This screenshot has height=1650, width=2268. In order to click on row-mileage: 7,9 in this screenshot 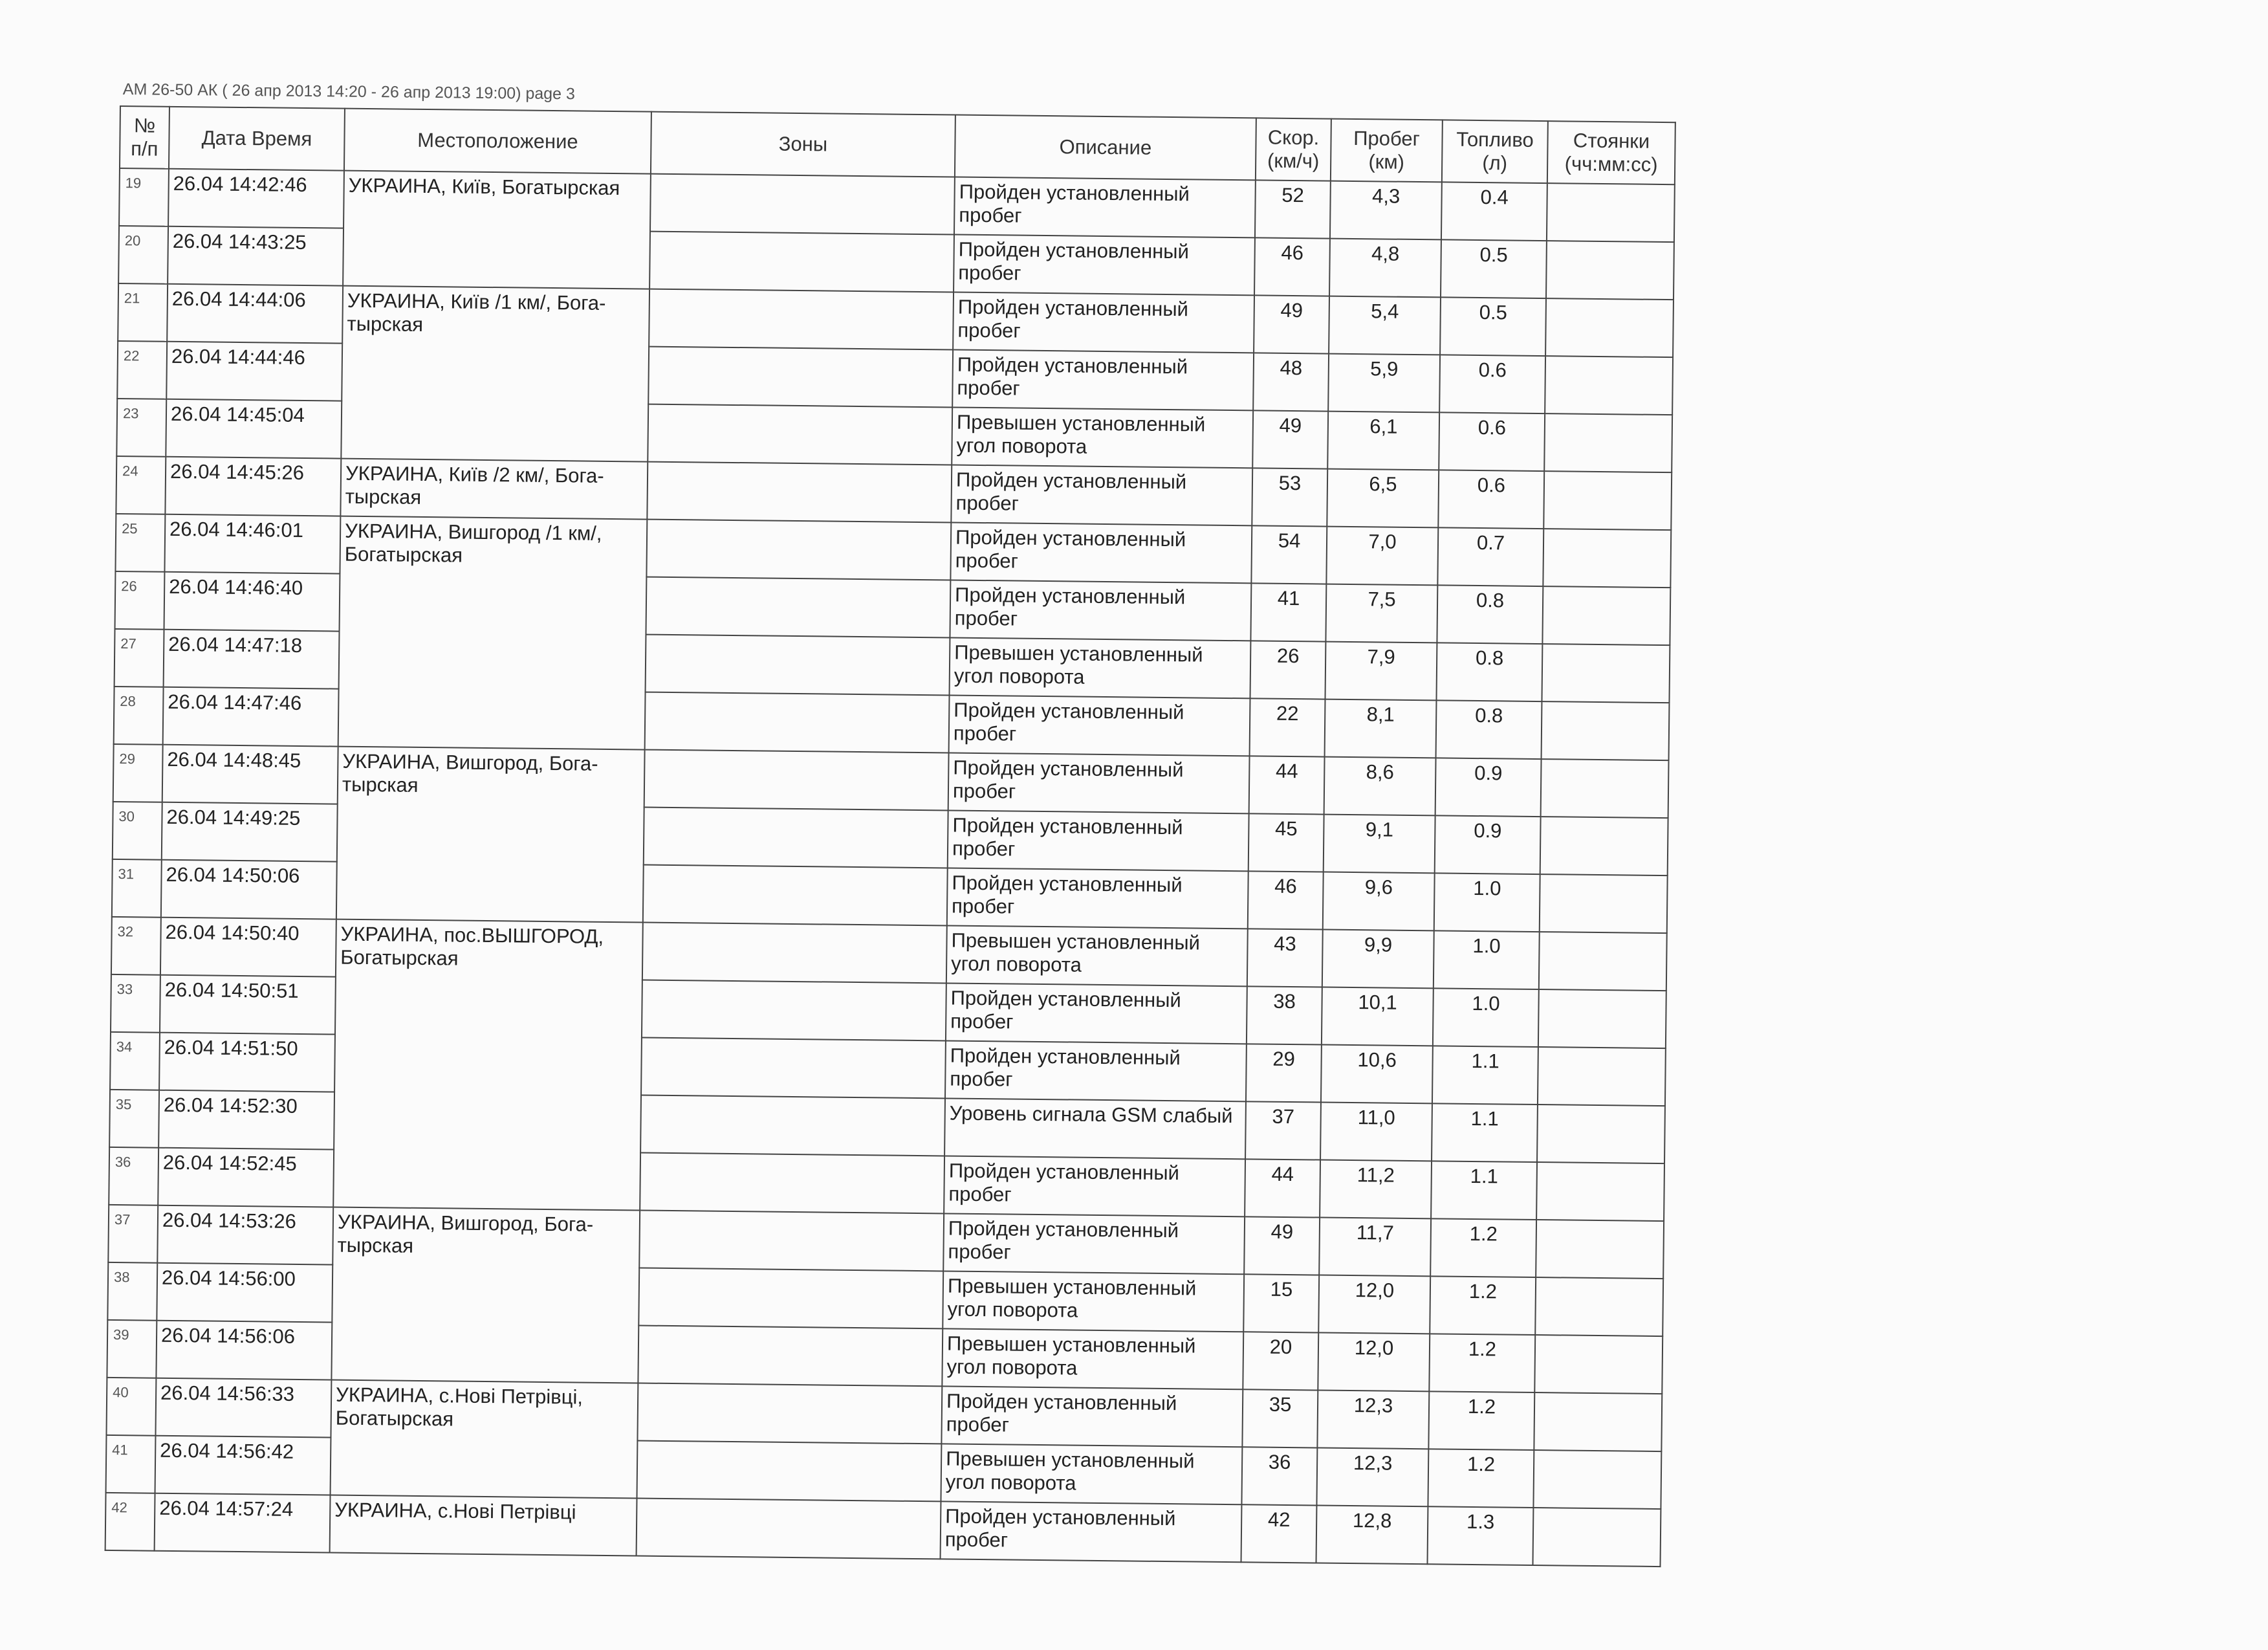, I will do `click(1381, 671)`.